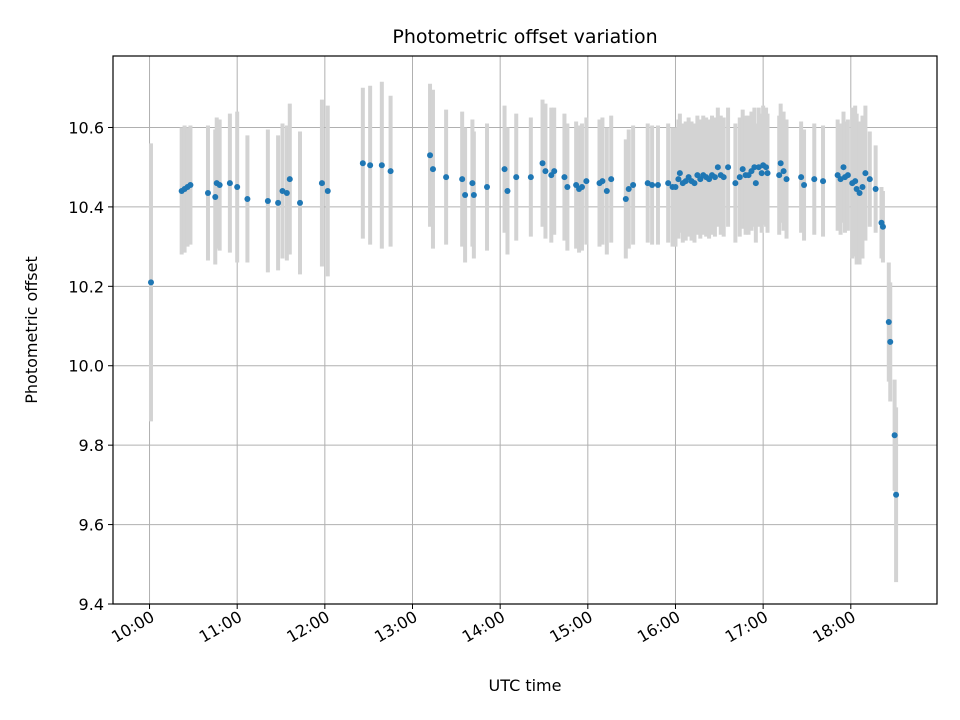 The image size is (960, 720). Describe the element at coordinates (31, 330) in the screenshot. I see `y-axis-label: Photometric offset` at that location.